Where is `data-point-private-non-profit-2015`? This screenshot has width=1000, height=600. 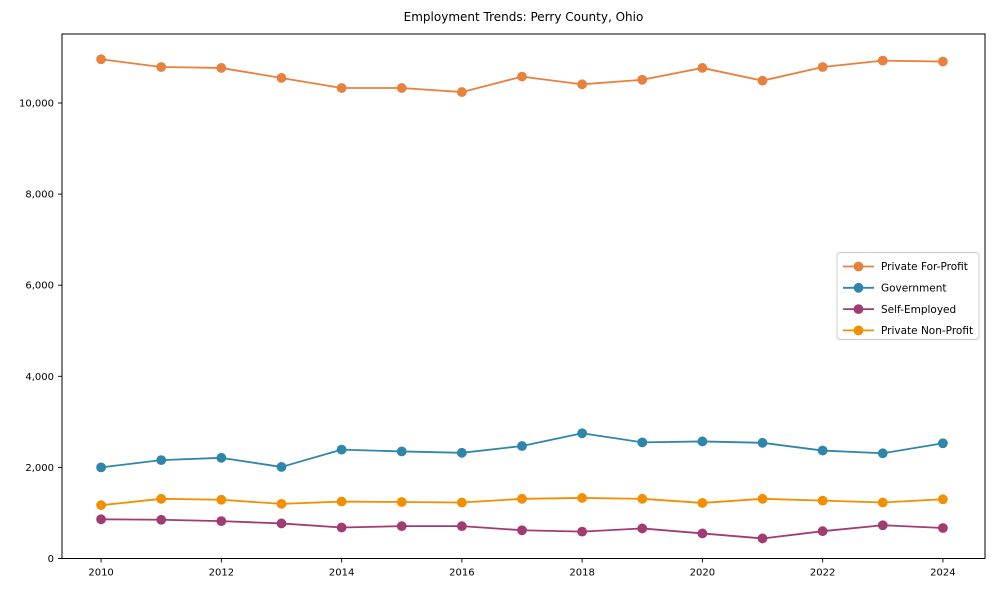
data-point-private-non-profit-2015 is located at coordinates (401, 502).